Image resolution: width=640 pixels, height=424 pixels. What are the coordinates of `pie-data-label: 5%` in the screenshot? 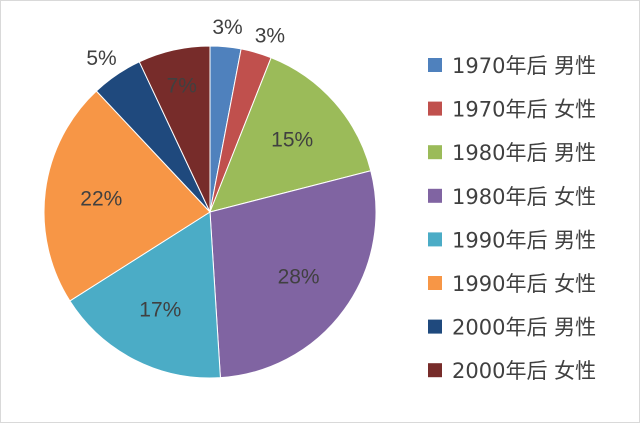 It's located at (101, 58).